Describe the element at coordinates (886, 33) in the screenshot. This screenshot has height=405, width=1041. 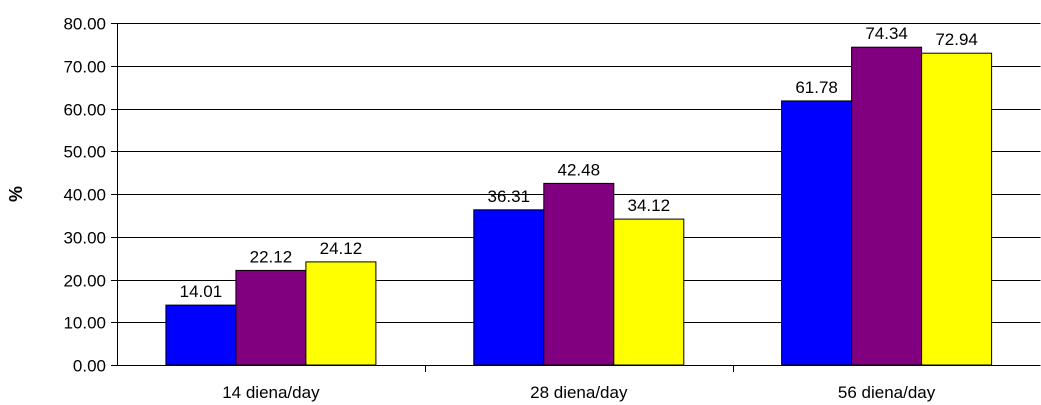
I see `data-label: 74.34` at that location.